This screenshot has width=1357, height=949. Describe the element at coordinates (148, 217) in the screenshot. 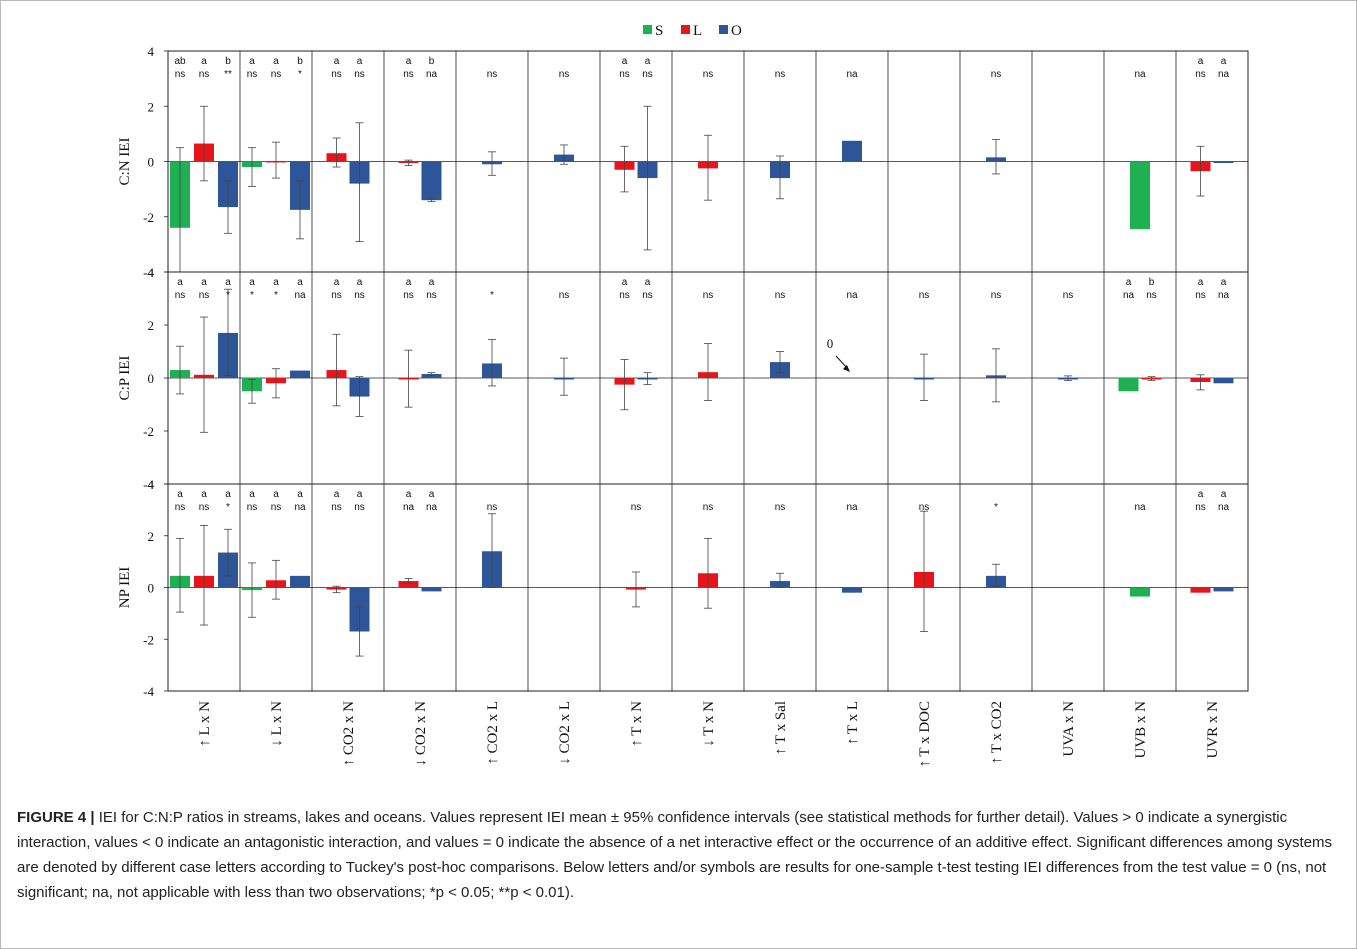

I see `y-tick-label: -2` at that location.